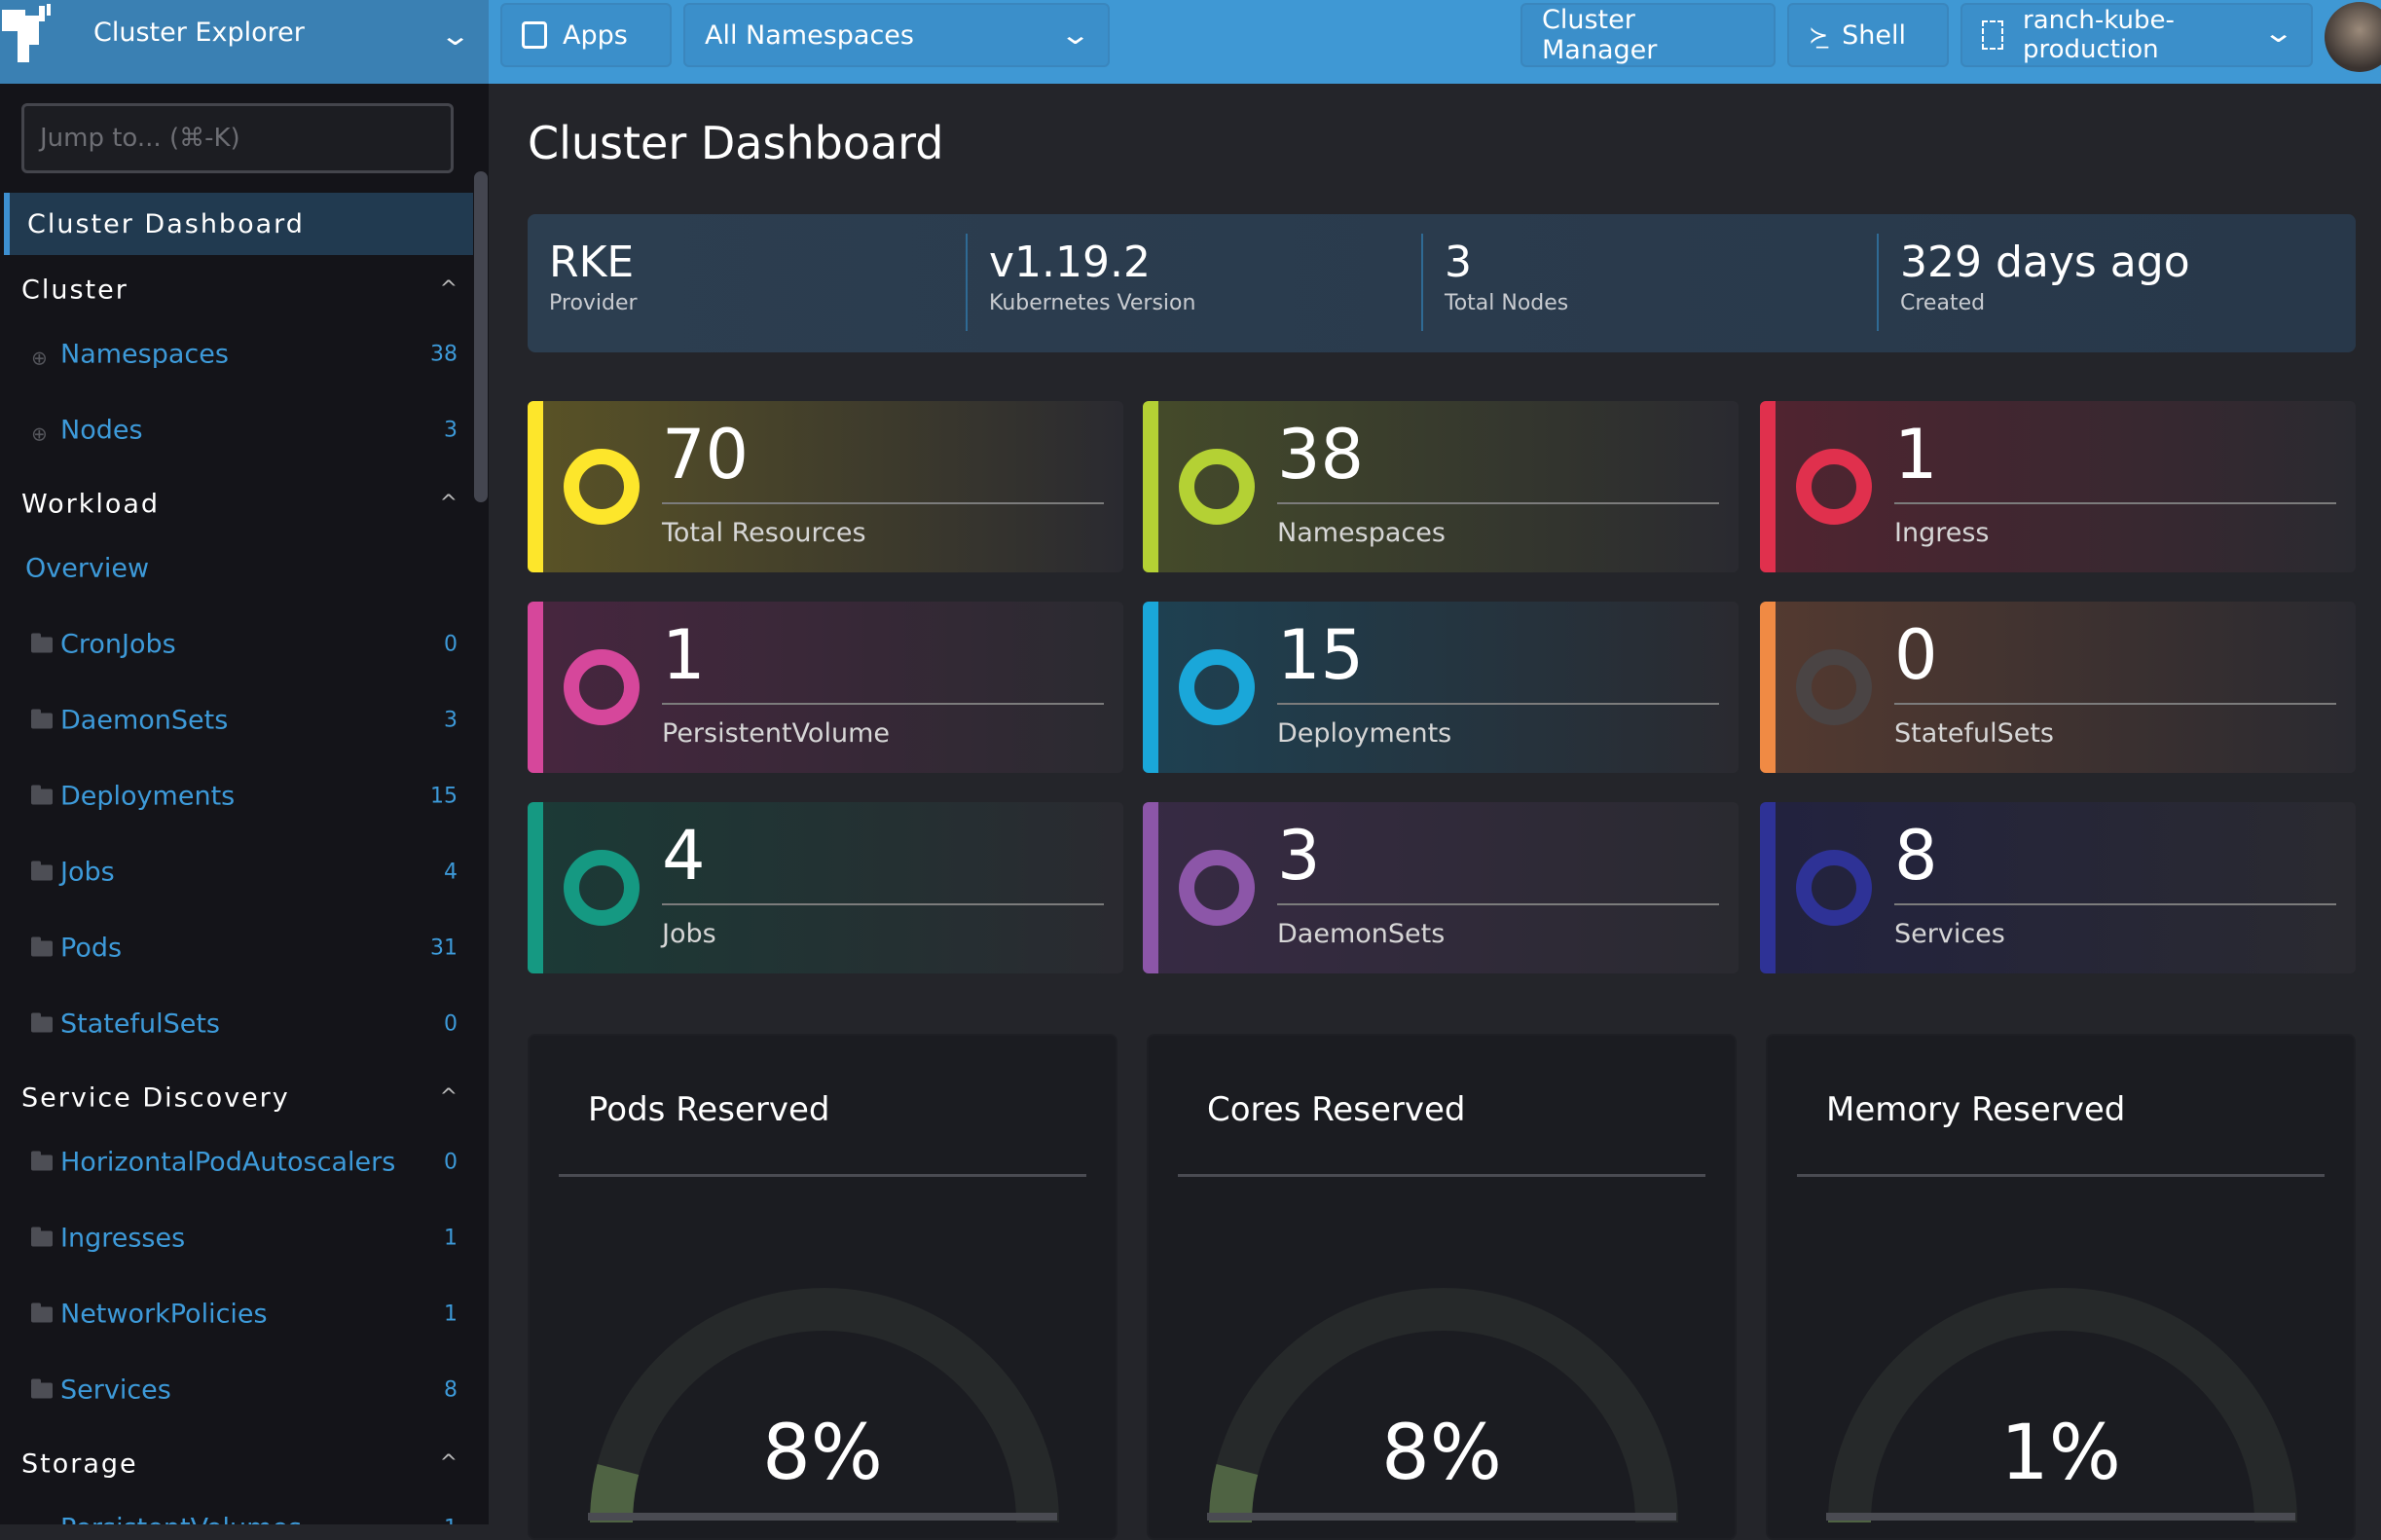  What do you see at coordinates (684, 856) in the screenshot?
I see `card-value: 4` at bounding box center [684, 856].